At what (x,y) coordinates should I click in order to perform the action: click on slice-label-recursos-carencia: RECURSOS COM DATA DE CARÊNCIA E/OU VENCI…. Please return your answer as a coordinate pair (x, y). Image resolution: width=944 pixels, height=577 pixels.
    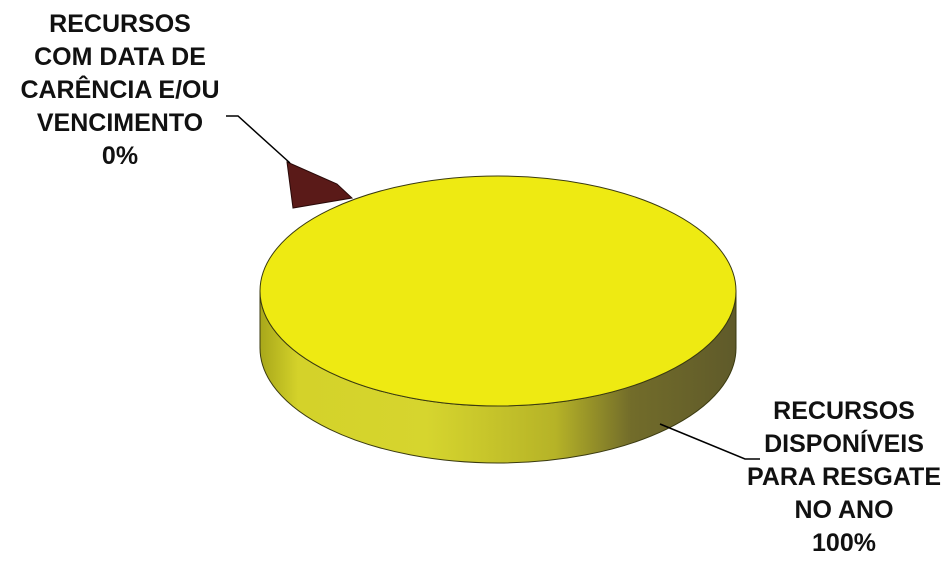
    Looking at the image, I should click on (120, 90).